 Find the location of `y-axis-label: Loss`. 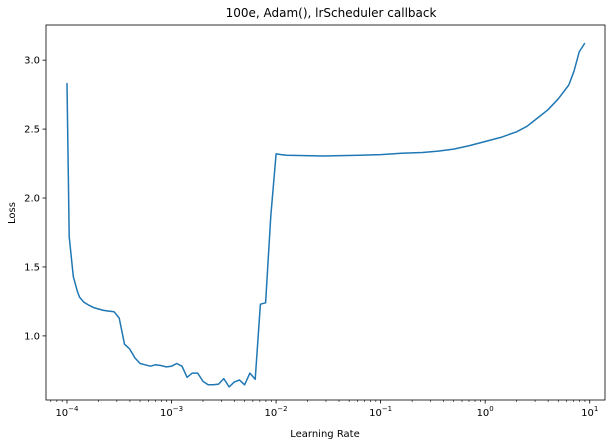

y-axis-label: Loss is located at coordinates (12, 213).